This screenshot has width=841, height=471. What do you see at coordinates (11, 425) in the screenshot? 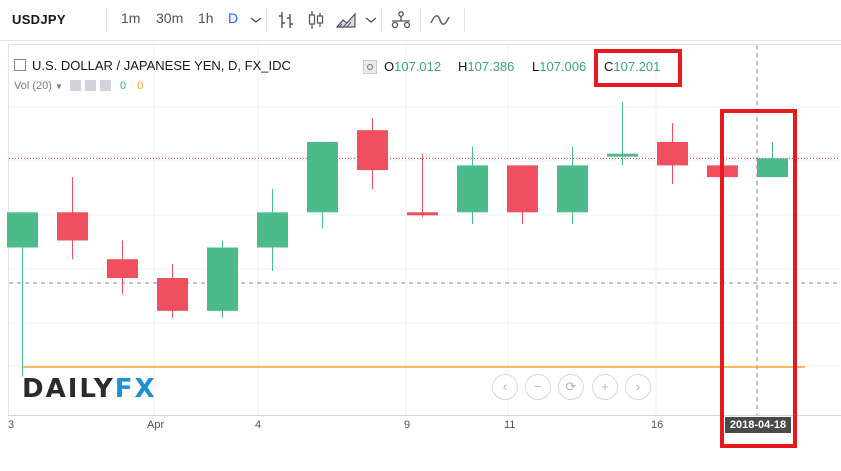
I see `x-tick: 3` at bounding box center [11, 425].